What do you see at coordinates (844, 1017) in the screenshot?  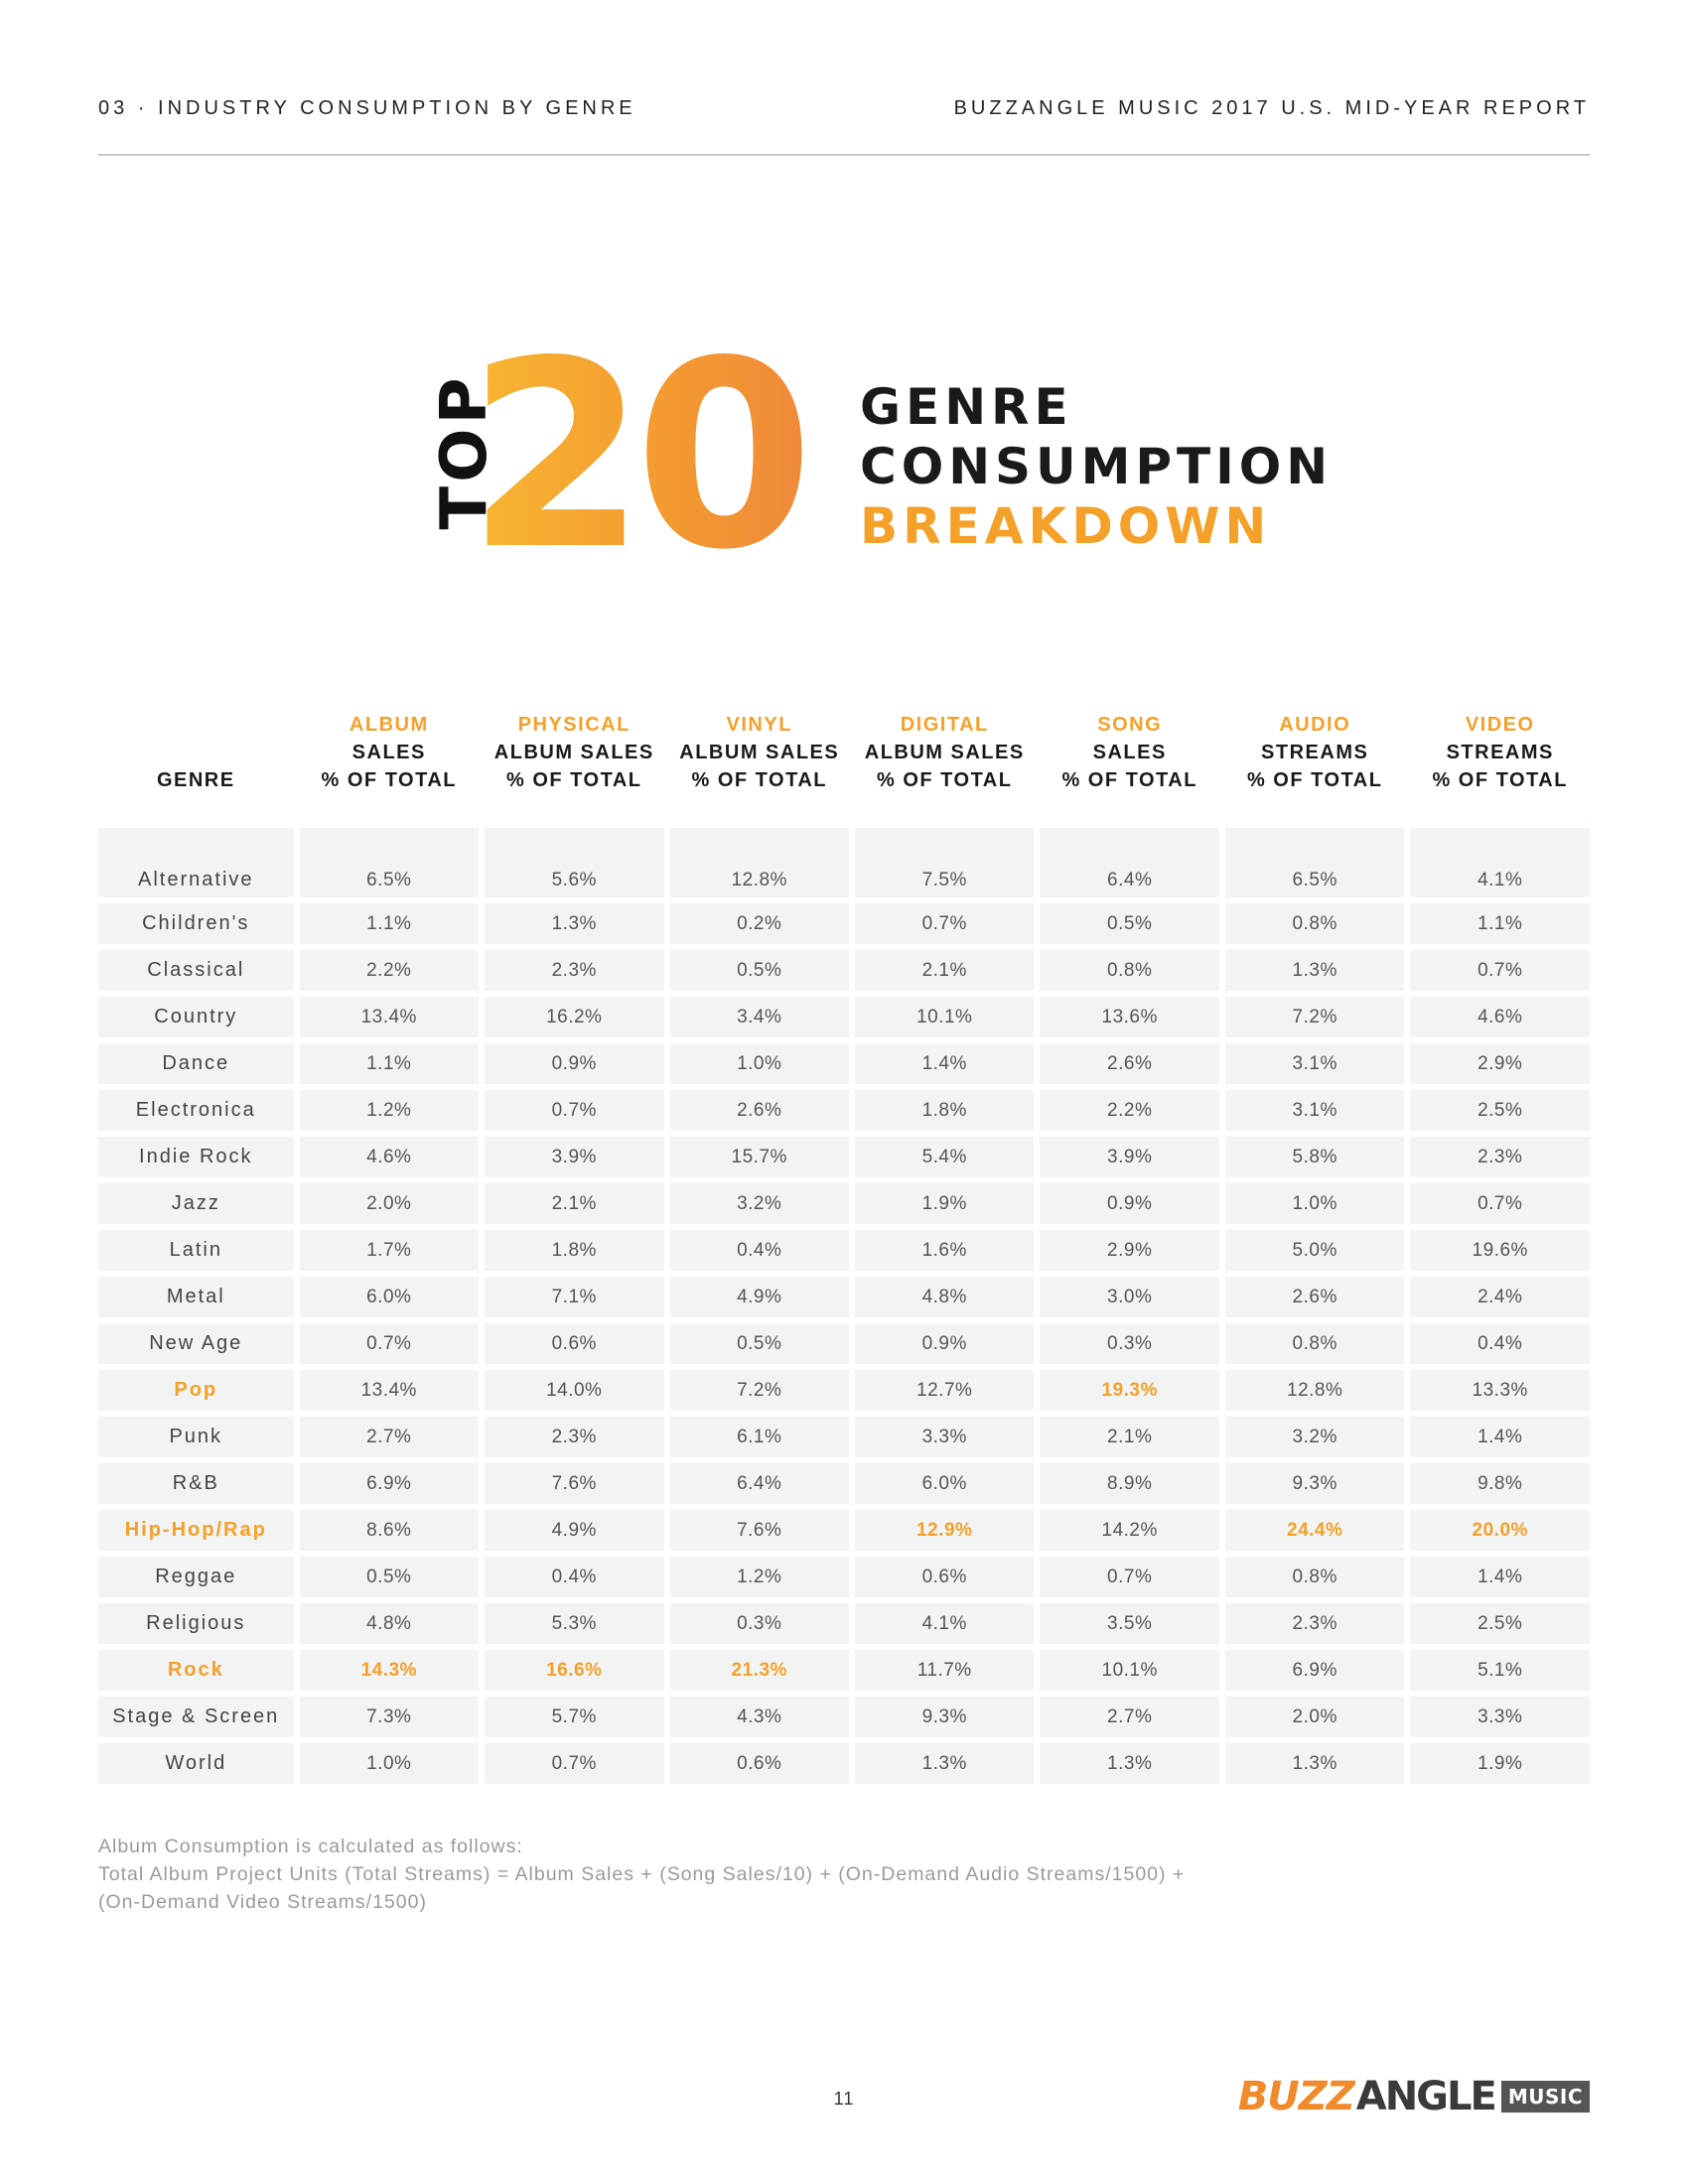 I see `table-row: Country 13.4% 16.2% 3.4% 10.1% 13.6% 7.2% 4.6%` at bounding box center [844, 1017].